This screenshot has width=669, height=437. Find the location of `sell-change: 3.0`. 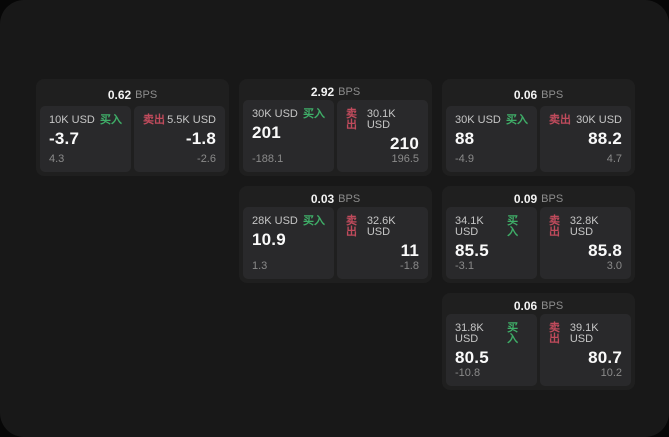

sell-change: 3.0 is located at coordinates (614, 266).